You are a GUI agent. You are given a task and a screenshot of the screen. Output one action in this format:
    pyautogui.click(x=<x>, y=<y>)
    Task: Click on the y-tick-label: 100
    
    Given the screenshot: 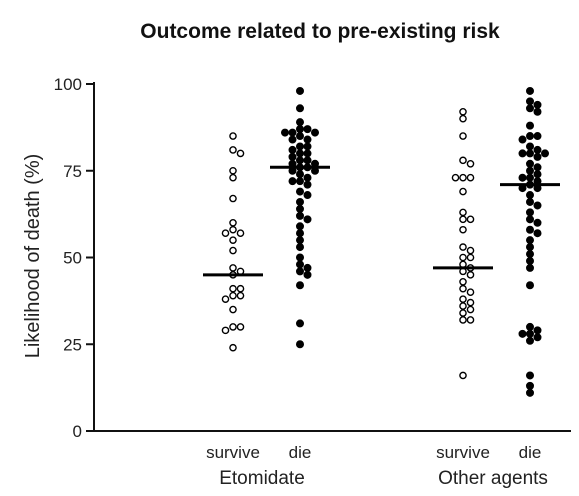 What is the action you would take?
    pyautogui.click(x=68, y=84)
    